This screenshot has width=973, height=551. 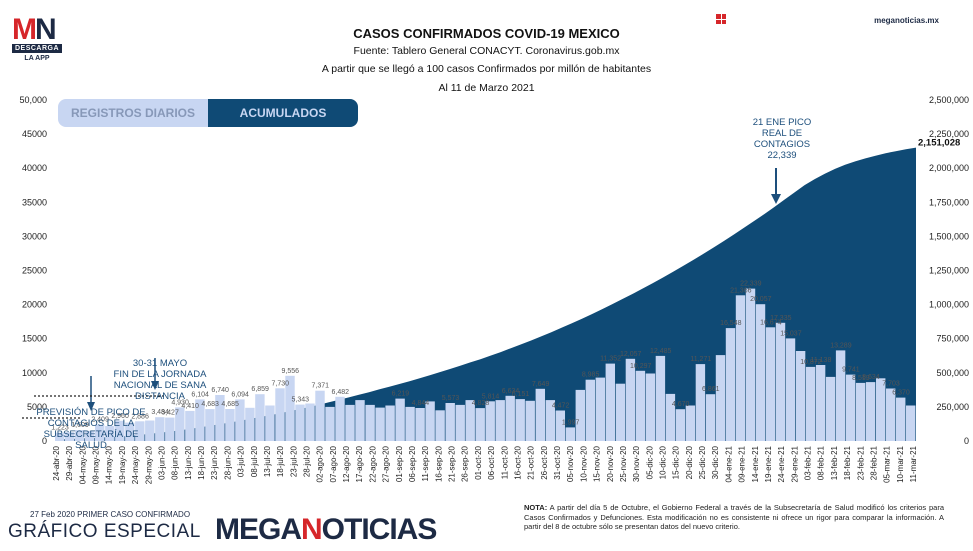 I want to click on x-tick-label: 20-dic-20, so click(x=689, y=462).